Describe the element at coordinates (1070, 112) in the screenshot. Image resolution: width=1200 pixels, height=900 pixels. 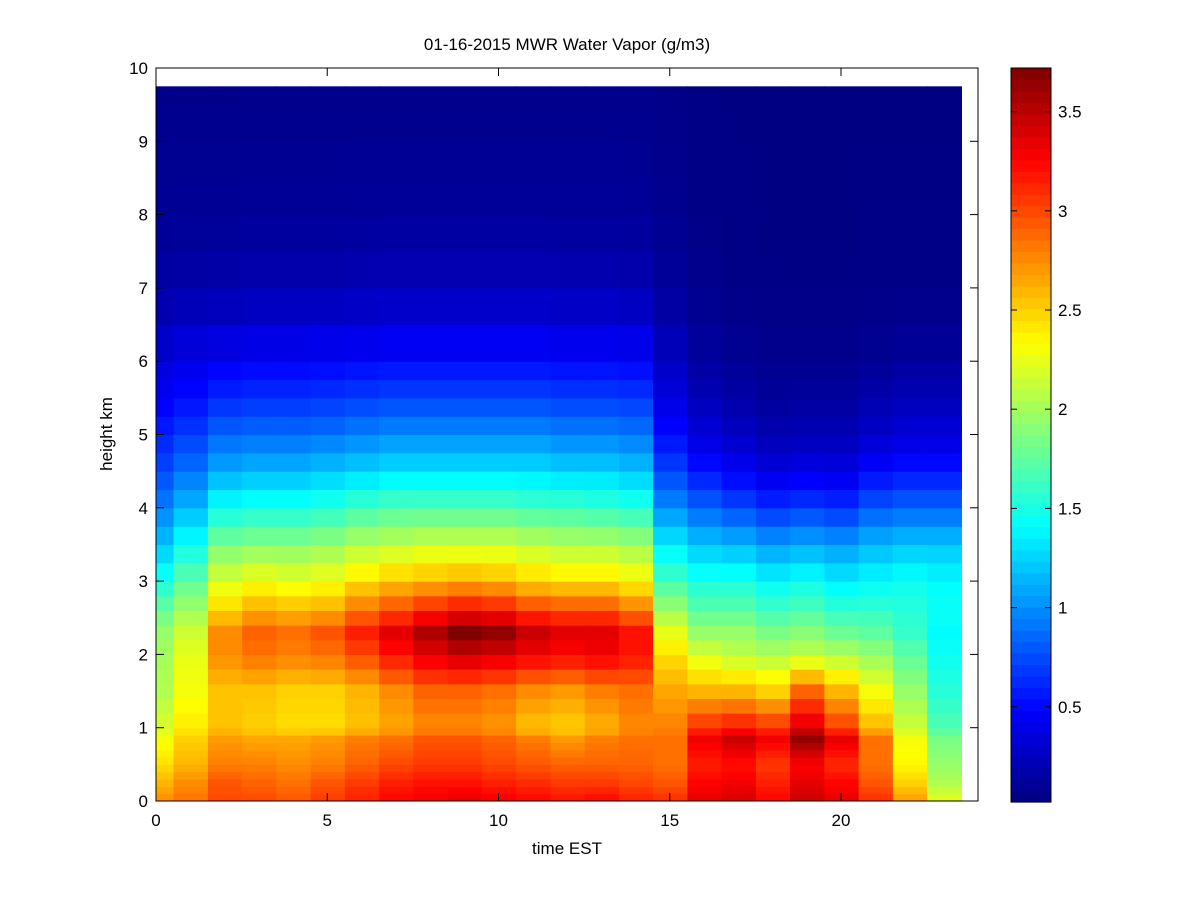
I see `colorbar-tick-label: 3.5` at that location.